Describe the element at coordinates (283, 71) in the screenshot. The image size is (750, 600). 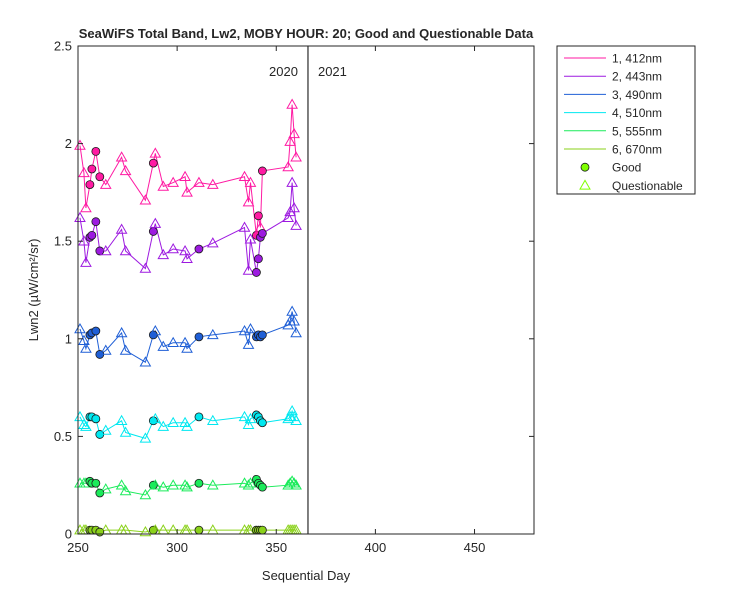
I see `year-label-left: 2020` at that location.